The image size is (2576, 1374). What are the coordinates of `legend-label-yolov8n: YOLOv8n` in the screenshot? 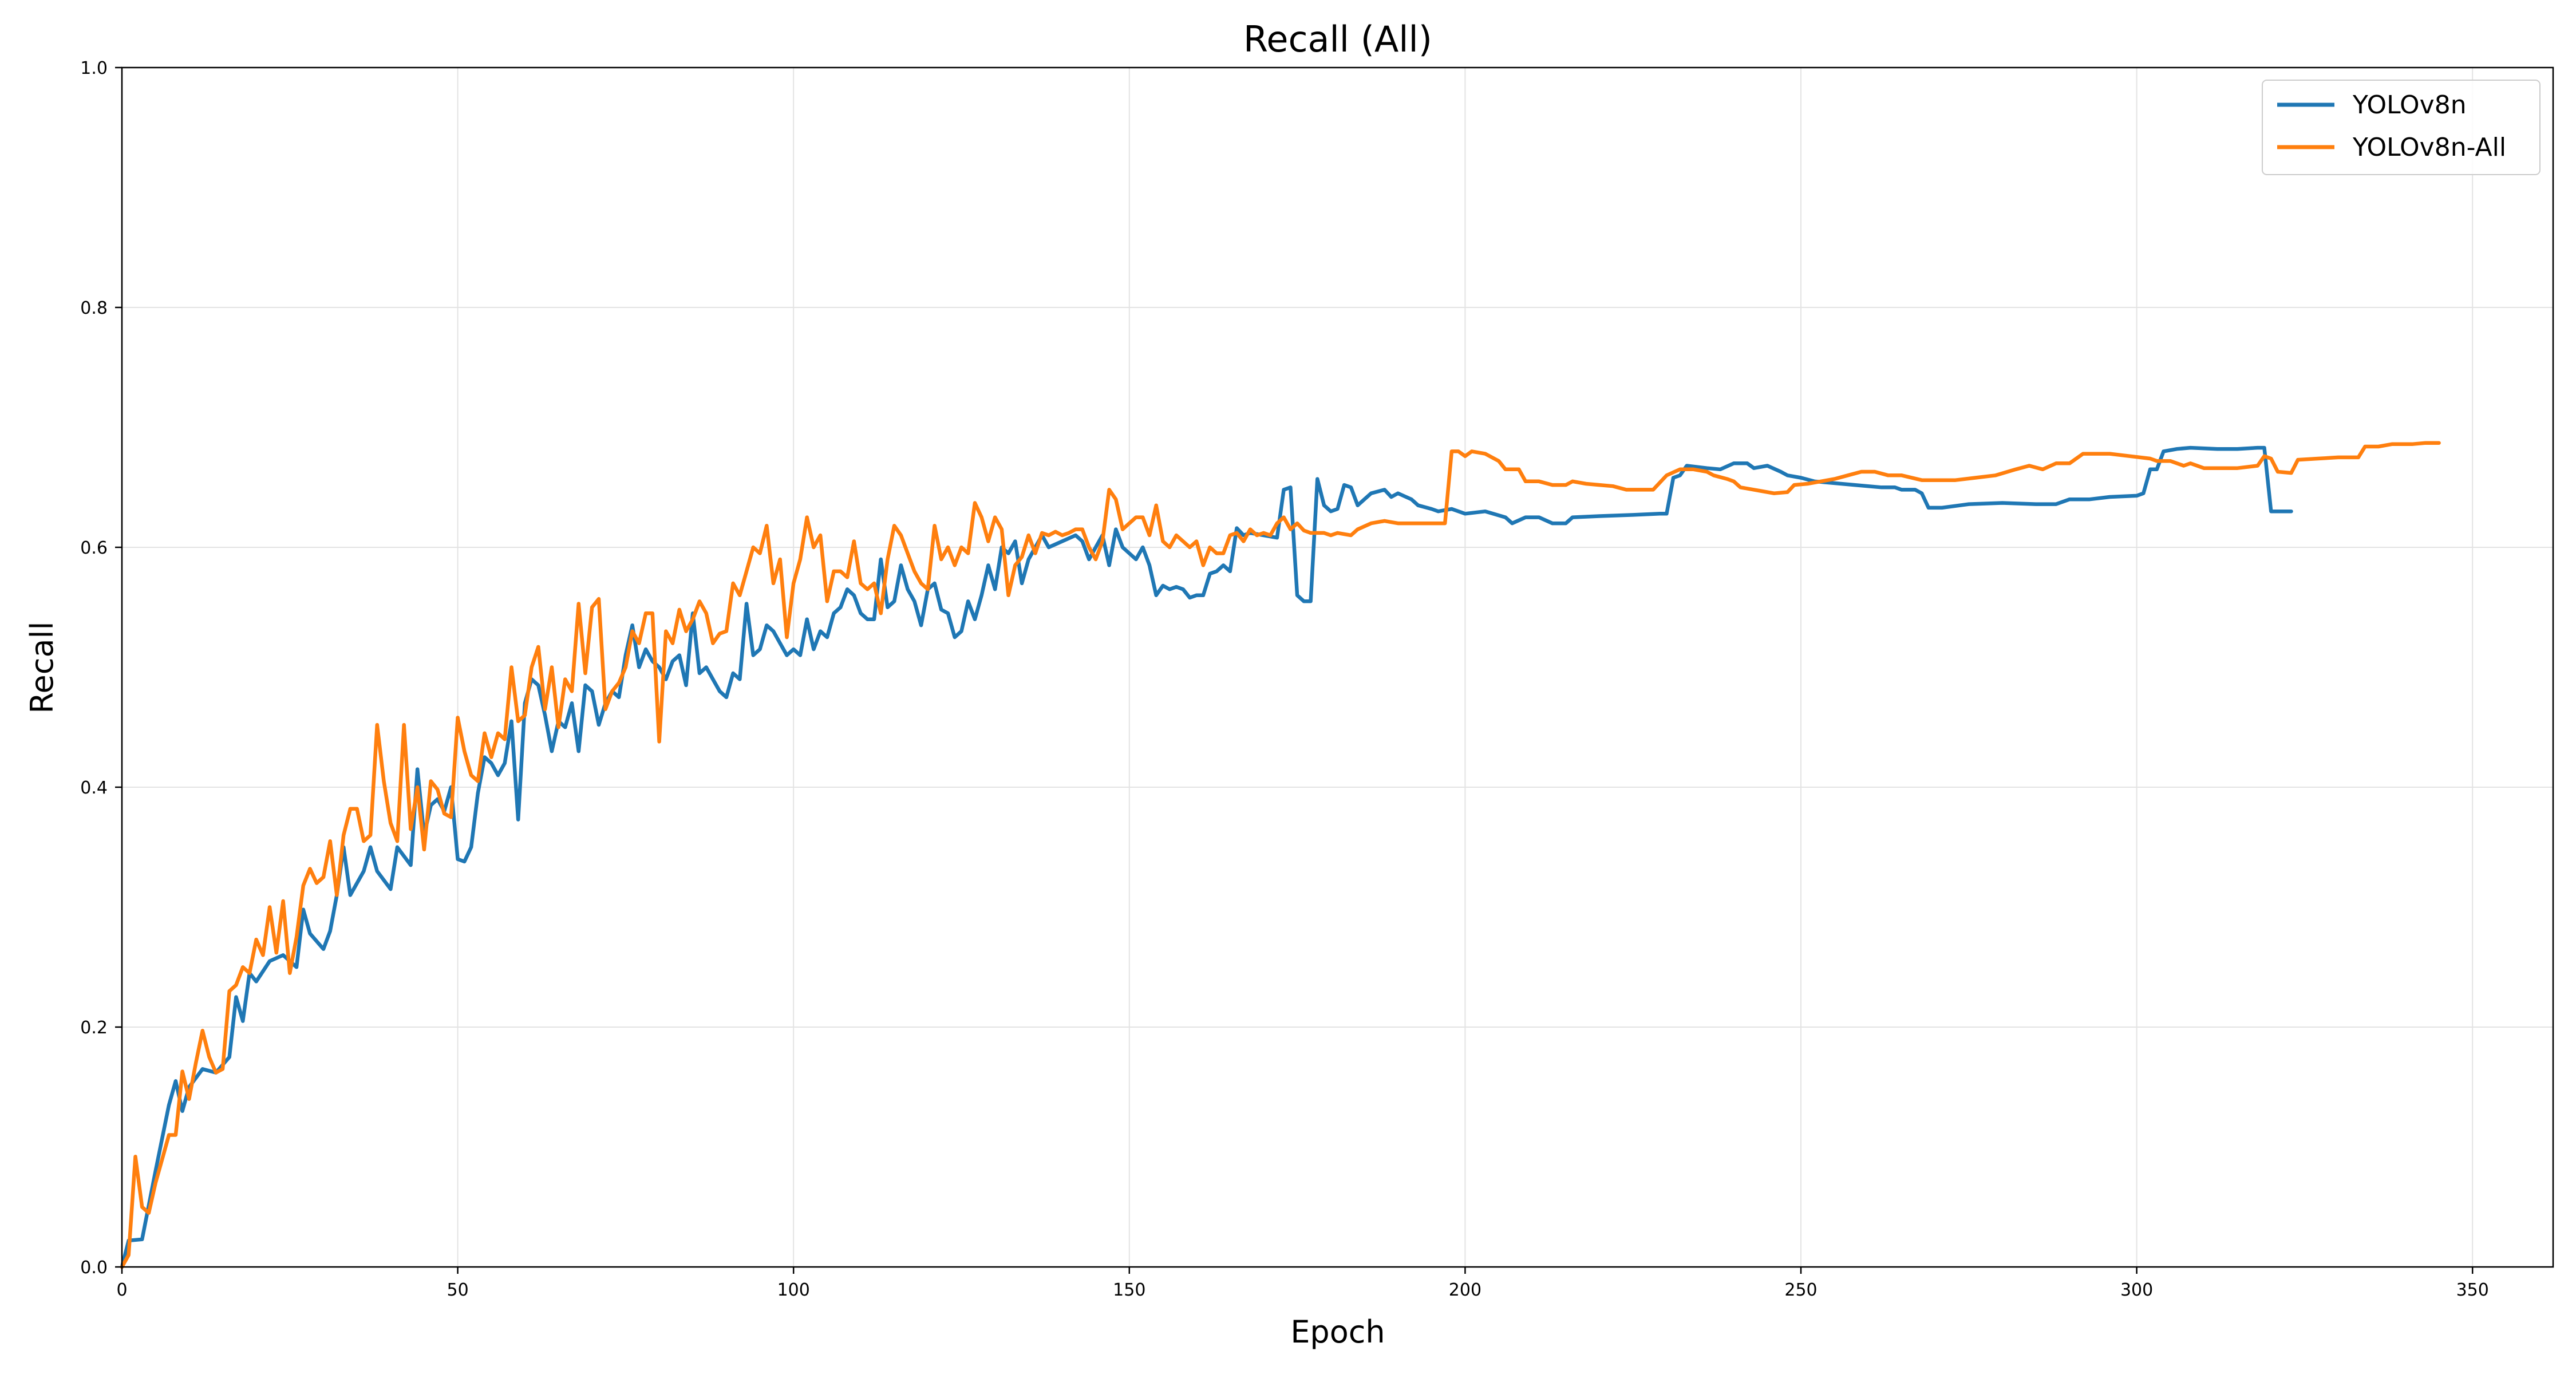 It's located at (2409, 105).